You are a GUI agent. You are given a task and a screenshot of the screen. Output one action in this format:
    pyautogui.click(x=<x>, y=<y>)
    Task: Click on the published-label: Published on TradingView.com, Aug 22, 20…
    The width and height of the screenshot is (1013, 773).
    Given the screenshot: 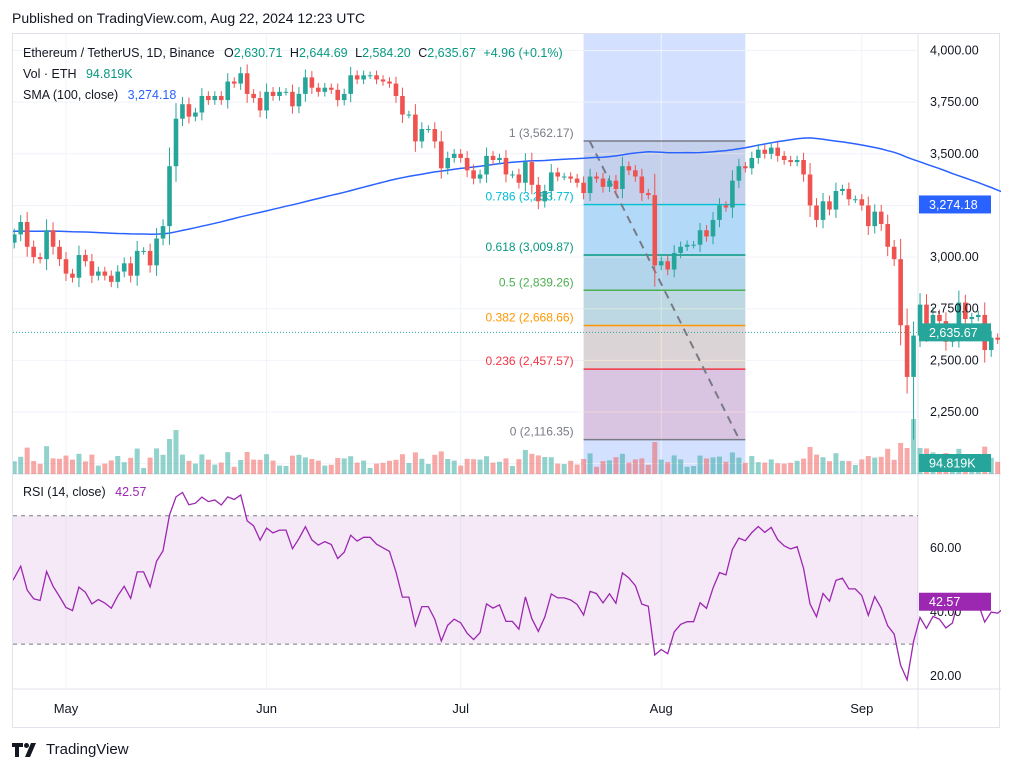 What is the action you would take?
    pyautogui.click(x=189, y=18)
    